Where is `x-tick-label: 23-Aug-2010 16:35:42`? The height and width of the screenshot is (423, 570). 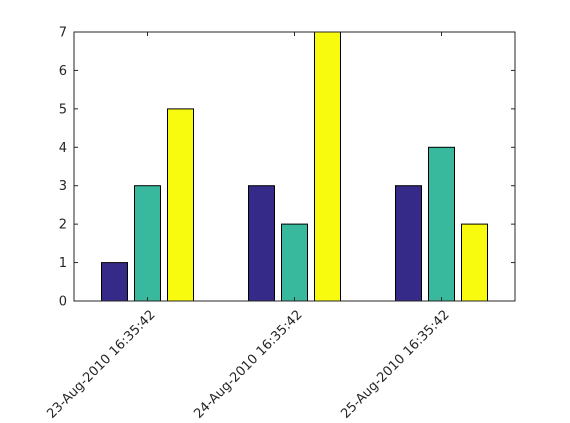 x-tick-label: 23-Aug-2010 16:35:42 is located at coordinates (101, 364).